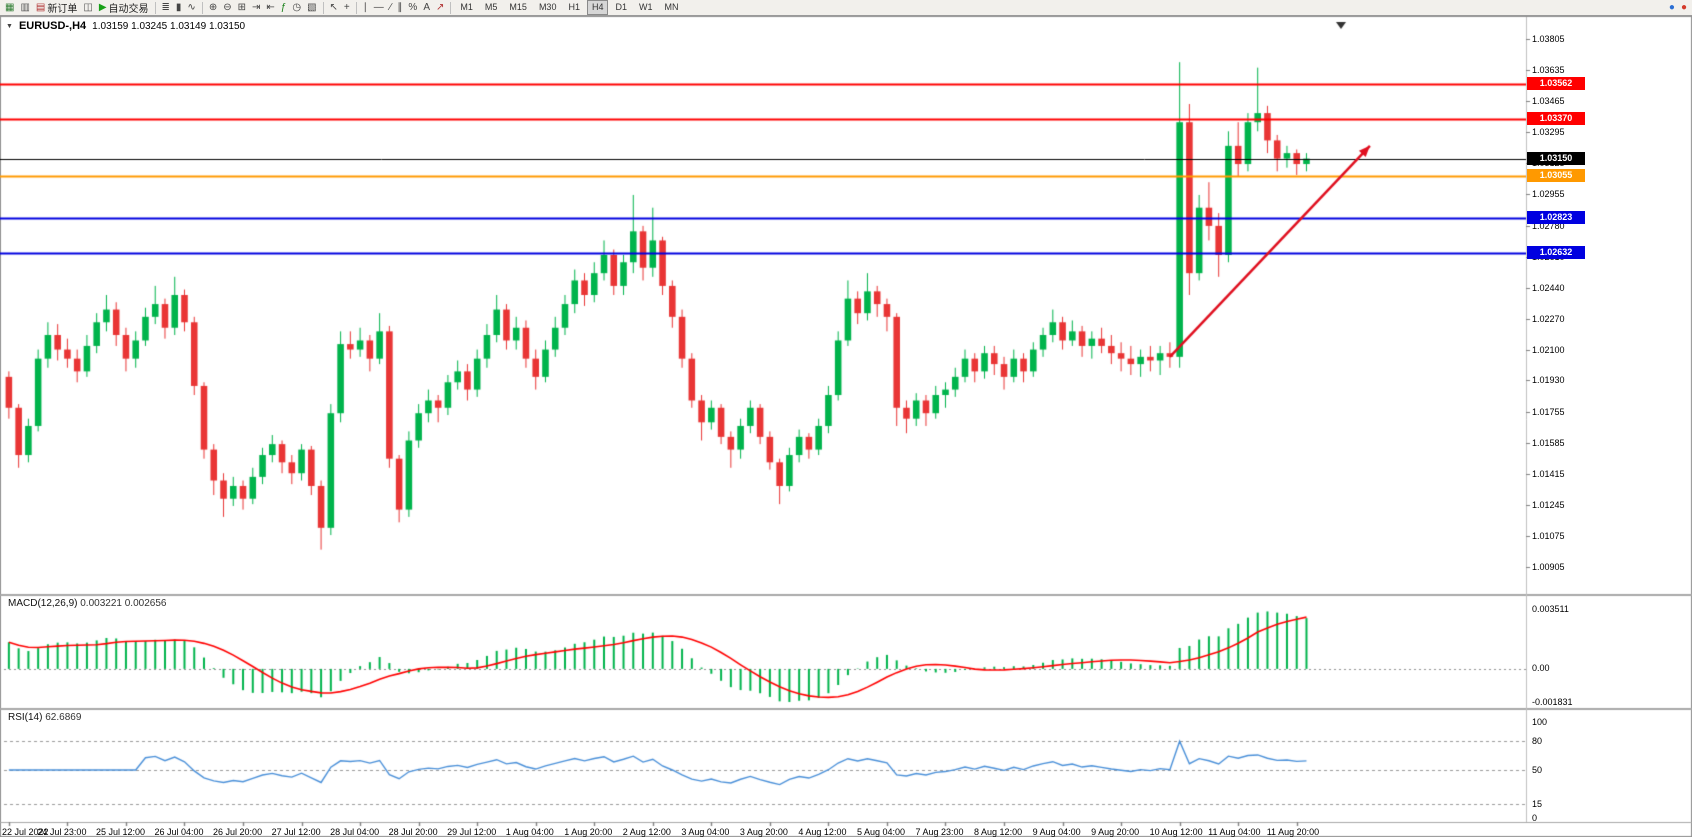  Describe the element at coordinates (1548, 318) in the screenshot. I see `price-tick-label: 1.02270` at that location.